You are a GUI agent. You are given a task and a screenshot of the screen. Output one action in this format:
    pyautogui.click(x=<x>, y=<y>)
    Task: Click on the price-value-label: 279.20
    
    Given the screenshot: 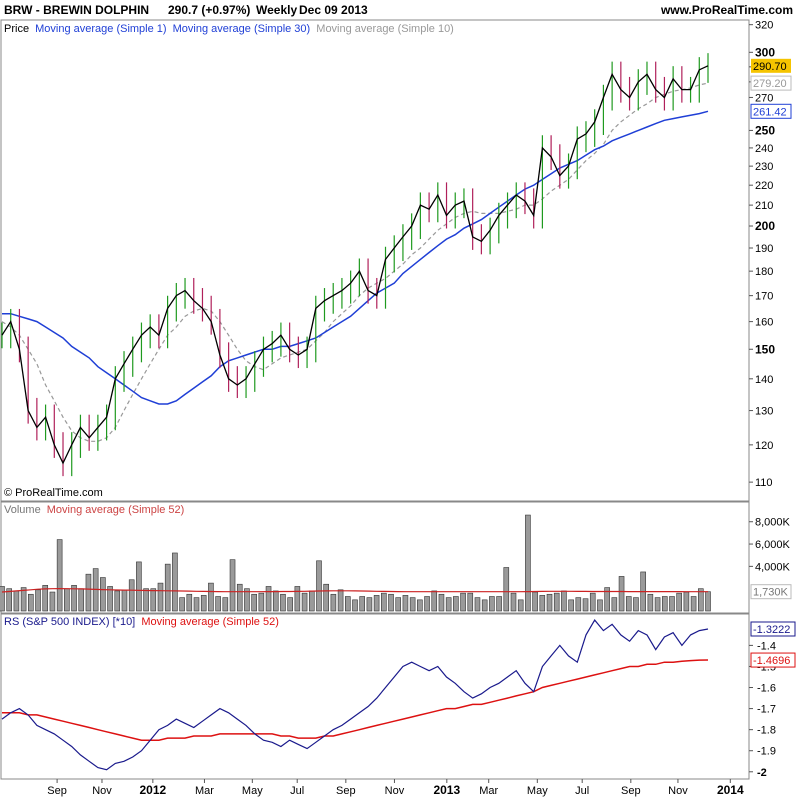 What is the action you would take?
    pyautogui.click(x=770, y=84)
    